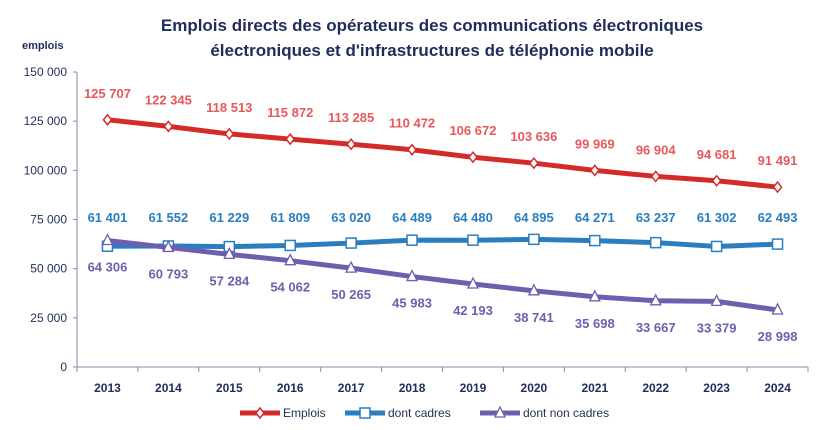 The width and height of the screenshot is (819, 430). I want to click on data-label: 103 636, so click(533, 136).